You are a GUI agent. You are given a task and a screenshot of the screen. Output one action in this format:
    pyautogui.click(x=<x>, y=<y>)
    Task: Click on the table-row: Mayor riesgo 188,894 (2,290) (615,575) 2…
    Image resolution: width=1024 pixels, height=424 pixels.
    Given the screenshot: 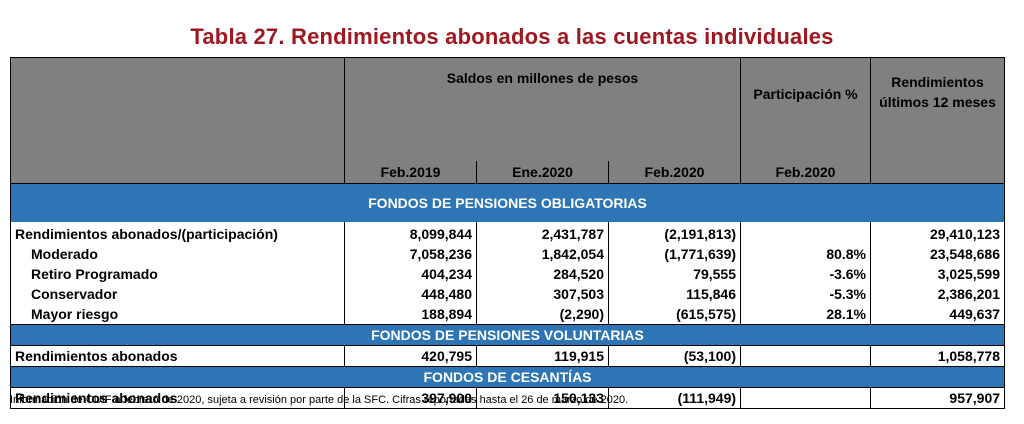 What is the action you would take?
    pyautogui.click(x=508, y=314)
    